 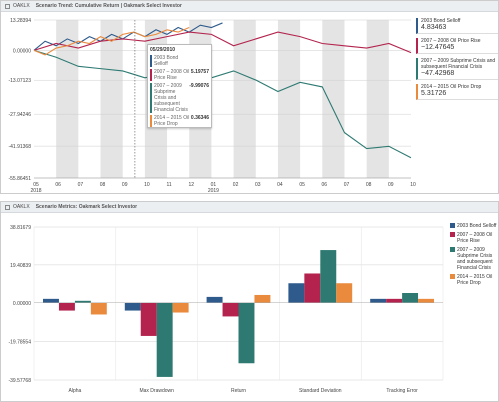 What do you see at coordinates (214, 185) in the screenshot?
I see `x-tick-label: 01` at bounding box center [214, 185].